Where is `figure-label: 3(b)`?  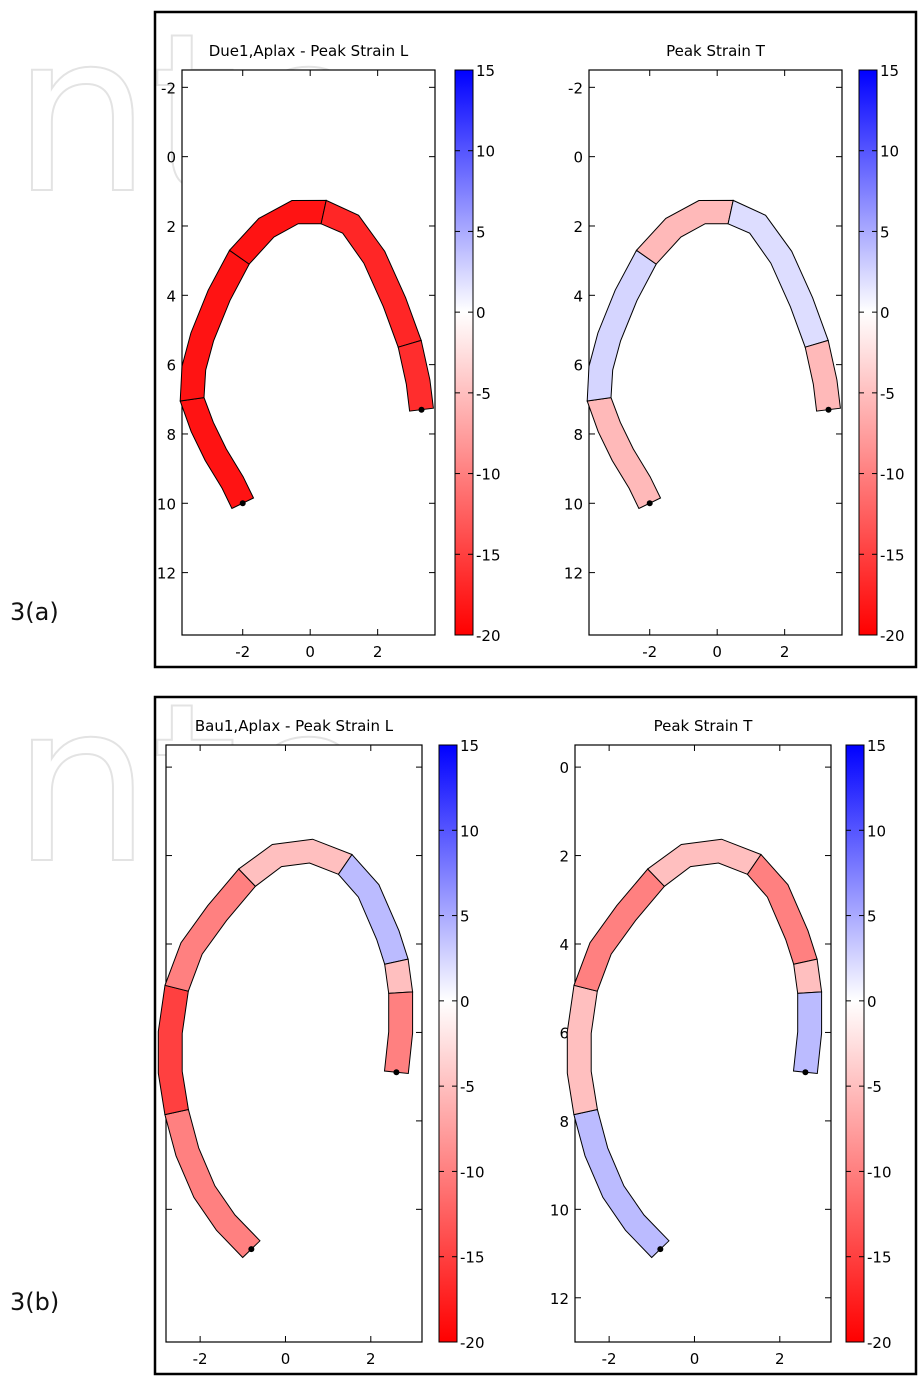
figure-label: 3(b) is located at coordinates (34, 1302).